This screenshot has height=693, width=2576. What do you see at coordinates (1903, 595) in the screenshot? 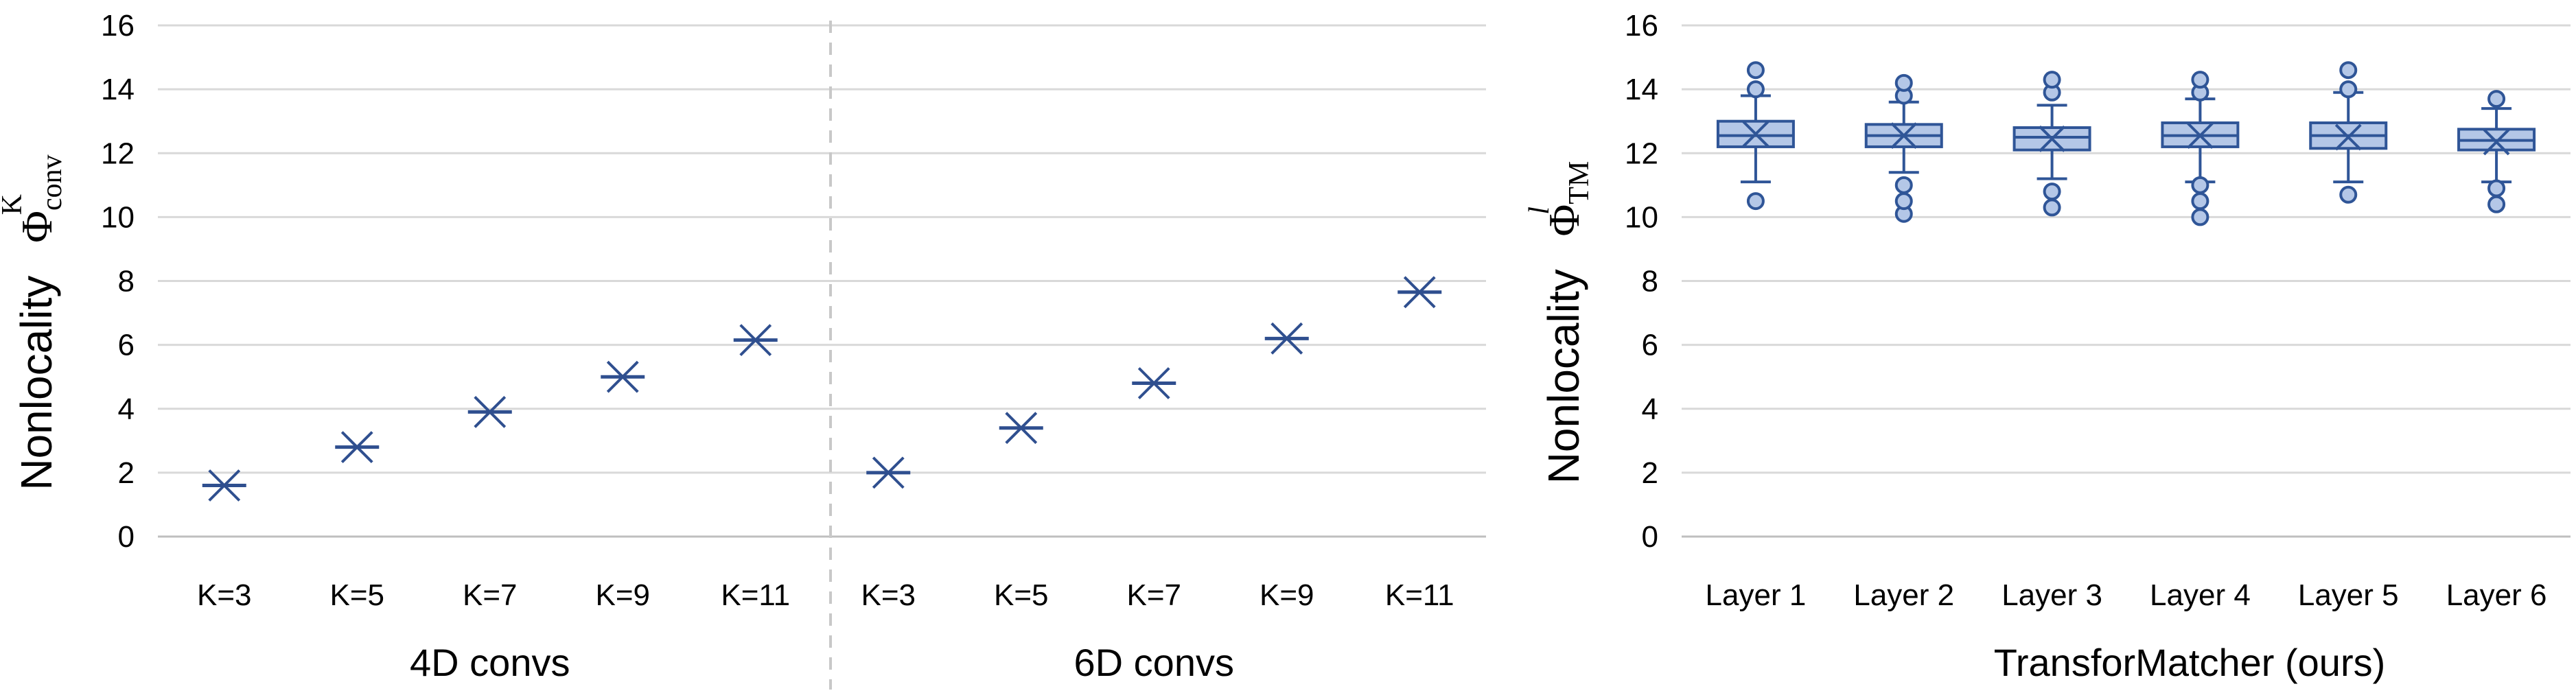
I see `right-category-label: Layer 2` at bounding box center [1903, 595].